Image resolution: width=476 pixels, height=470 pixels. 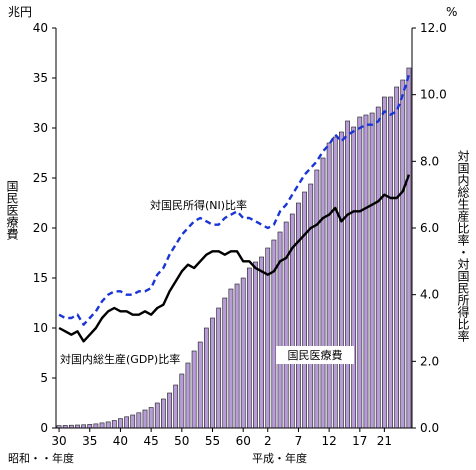 What do you see at coordinates (12, 210) in the screenshot?
I see `left-axis-title: 国民医療費` at bounding box center [12, 210].